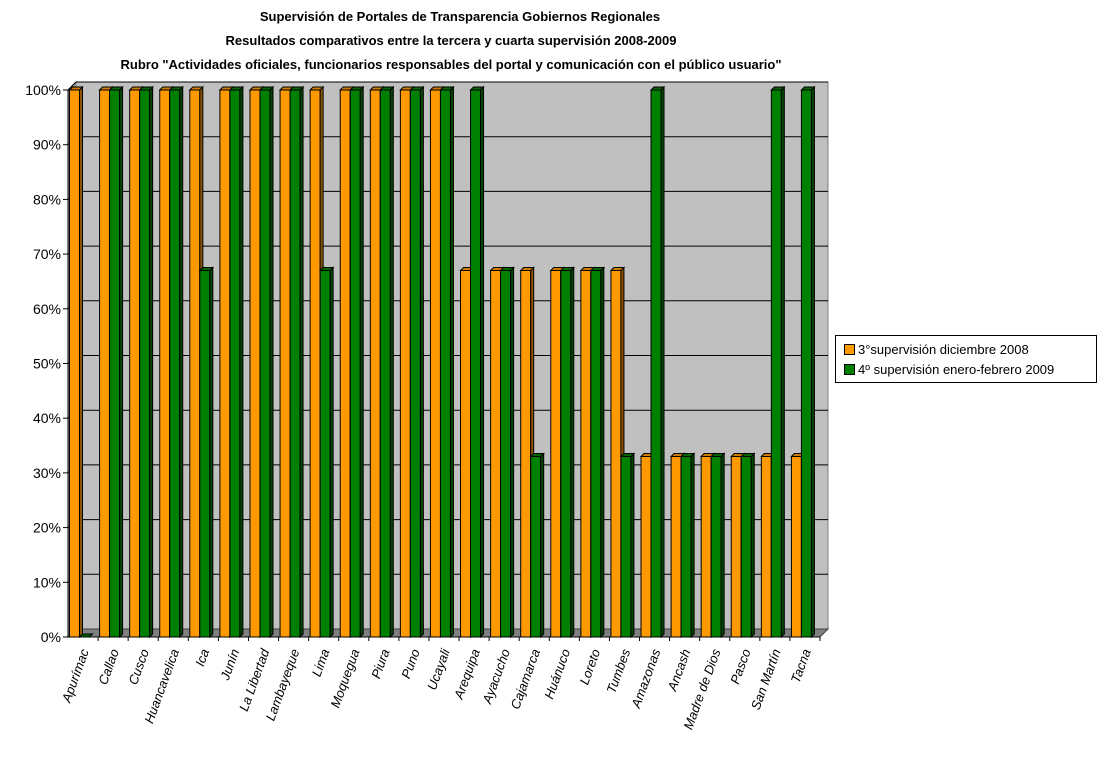 Image resolution: width=1097 pixels, height=763 pixels. I want to click on x-tick-label: Ucayali, so click(438, 669).